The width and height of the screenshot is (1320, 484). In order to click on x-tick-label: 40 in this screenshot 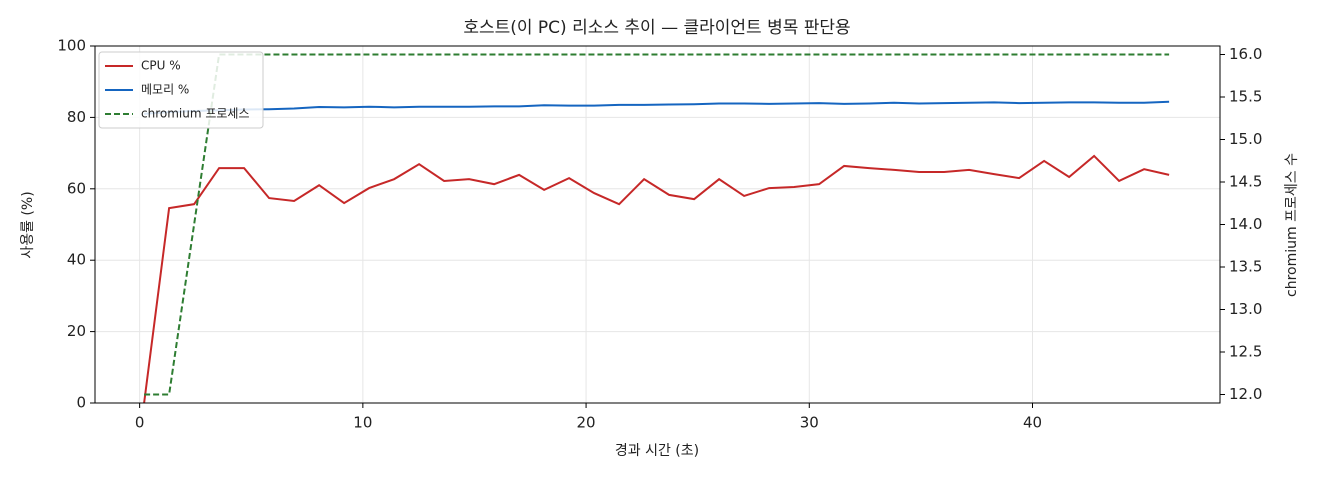, I will do `click(1032, 423)`.